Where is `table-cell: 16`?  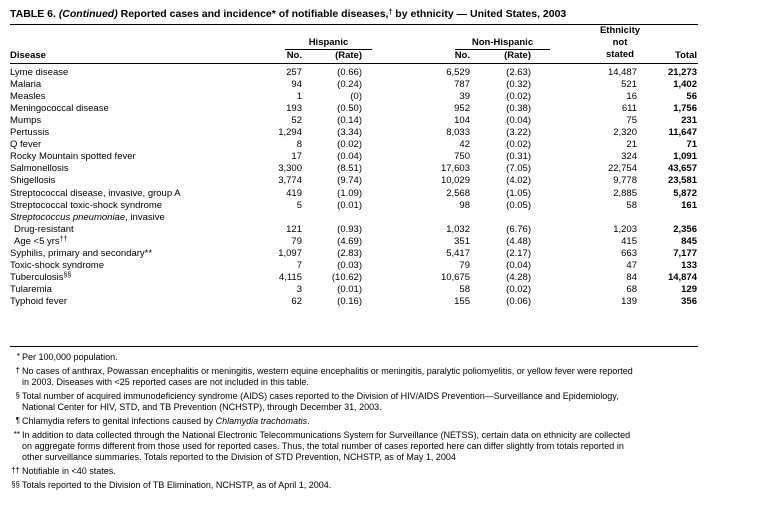
table-cell: 16 is located at coordinates (631, 97).